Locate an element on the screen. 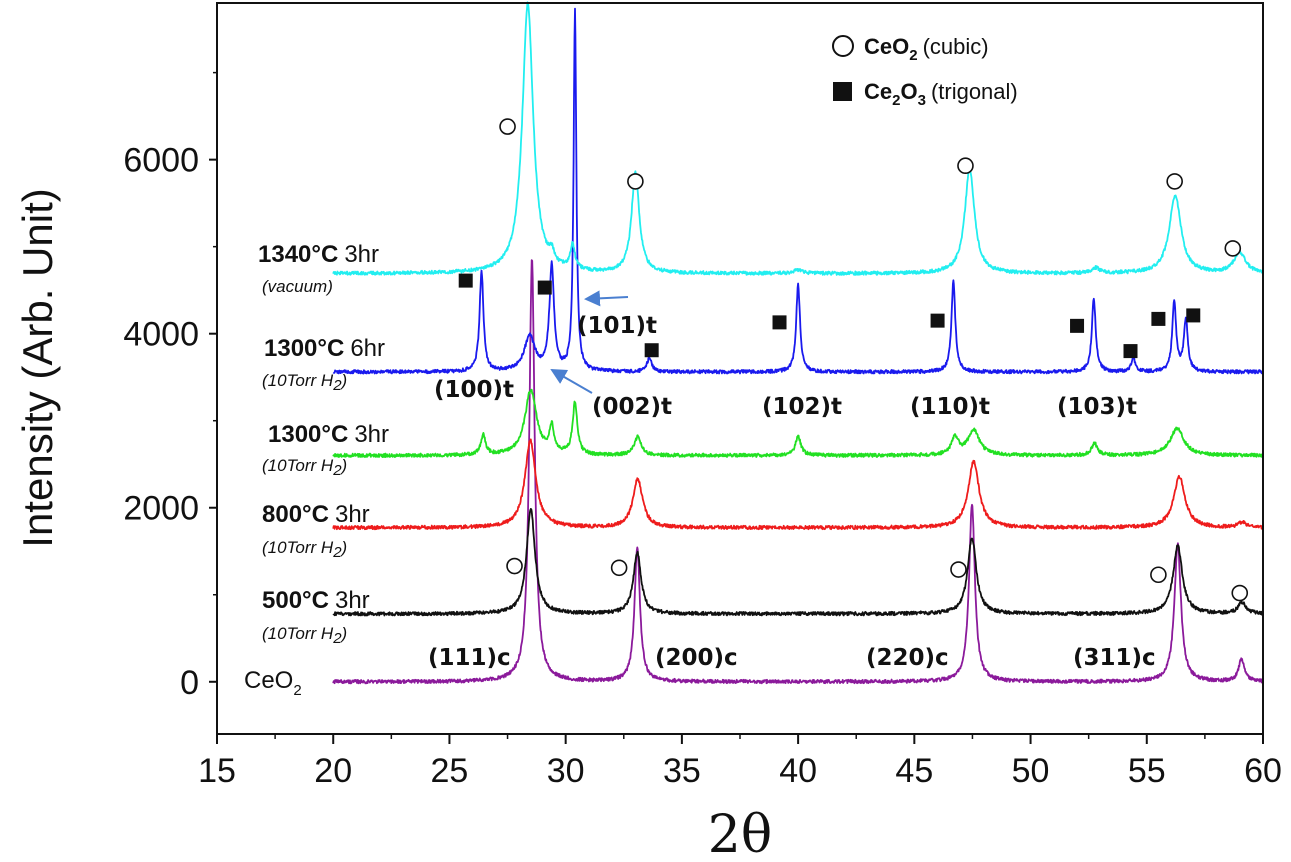 The image size is (1291, 862). sample-label-500c-main: 500°C 3hr is located at coordinates (316, 600).